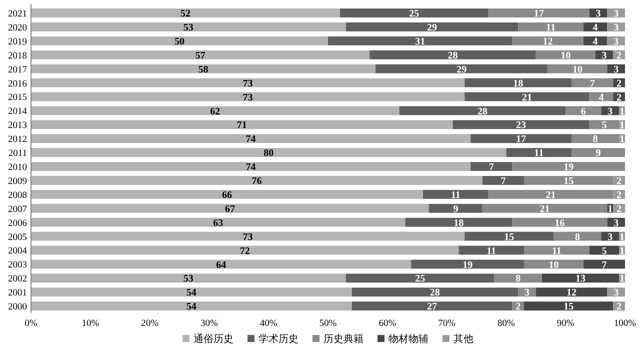 The image size is (640, 353). Describe the element at coordinates (229, 209) in the screenshot. I see `data-label: 67` at that location.